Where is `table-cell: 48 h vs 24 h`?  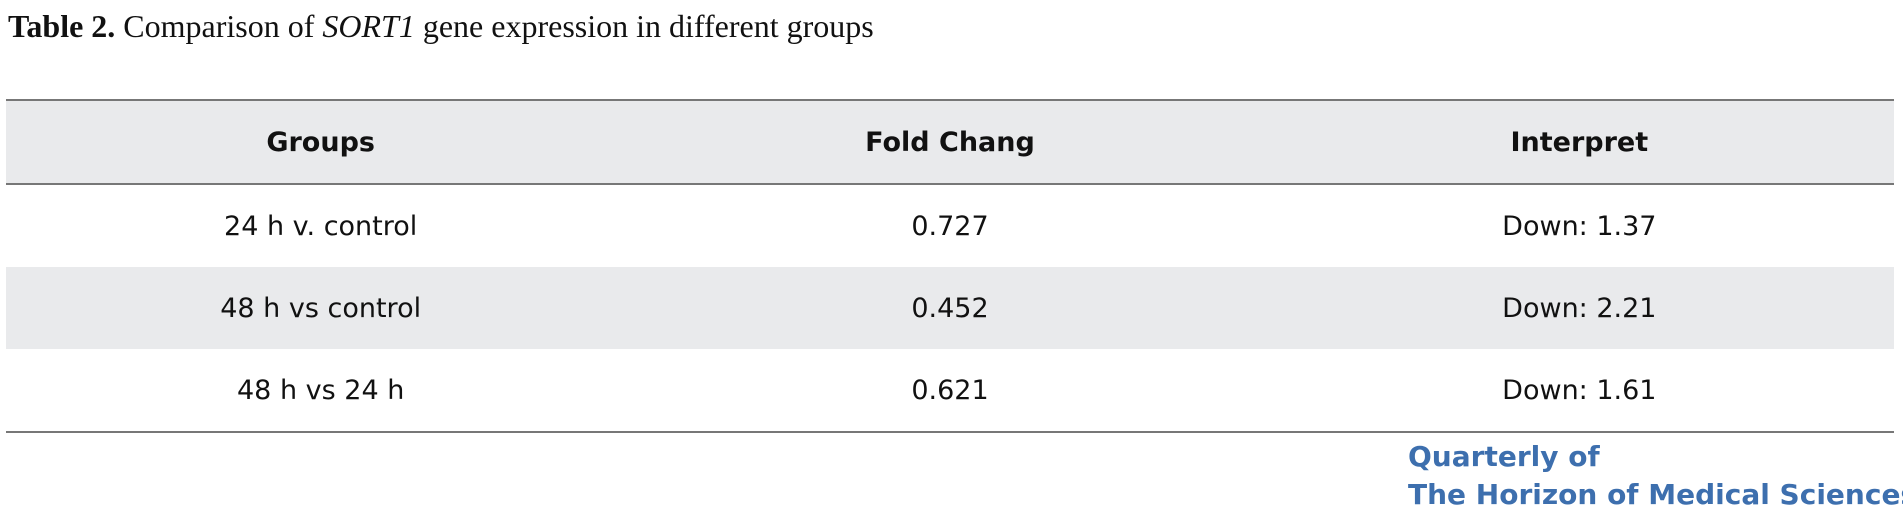
table-cell: 48 h vs 24 h is located at coordinates (321, 390).